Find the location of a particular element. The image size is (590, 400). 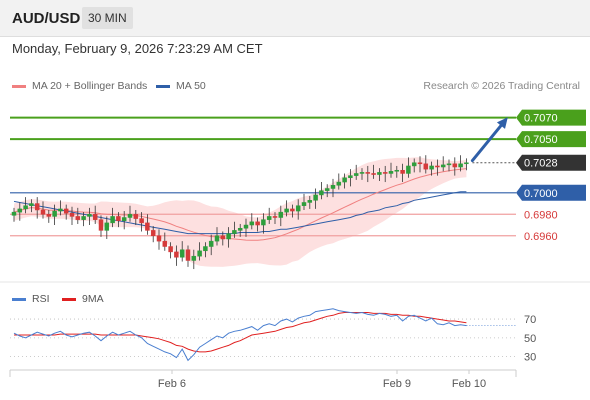

datetime-label: Monday, February 9, 2026 7:23:29 AM CET is located at coordinates (137, 48).